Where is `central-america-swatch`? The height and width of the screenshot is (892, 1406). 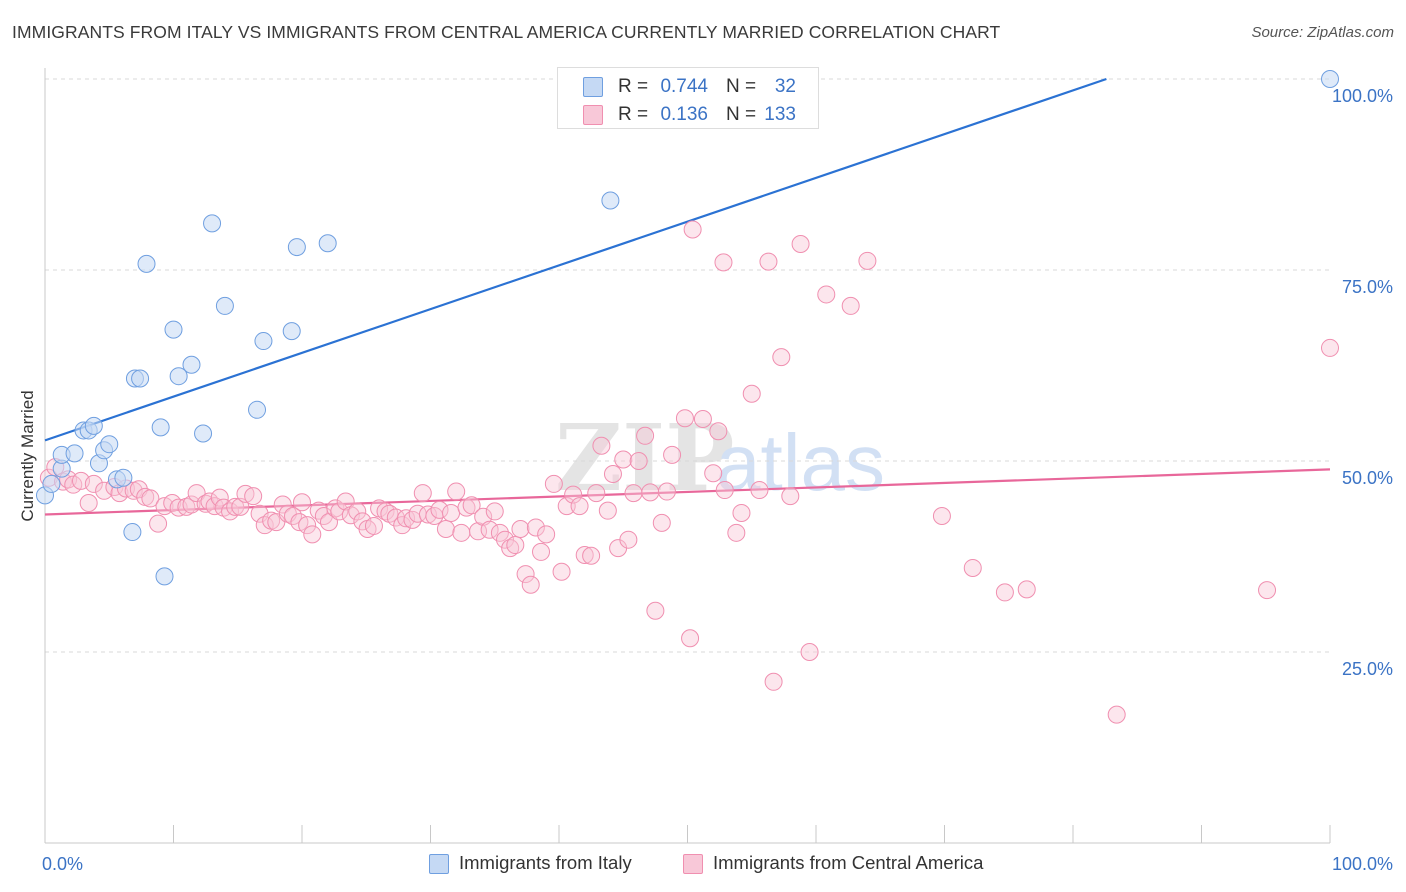 central-america-swatch is located at coordinates (593, 115).